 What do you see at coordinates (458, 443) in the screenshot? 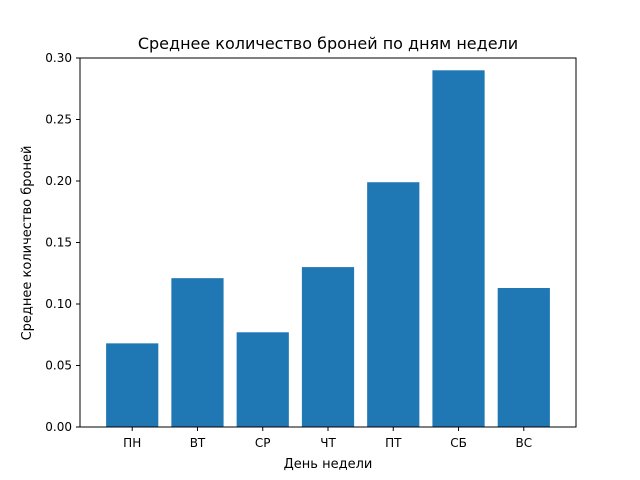
I see `x-tick-label: СБ` at bounding box center [458, 443].